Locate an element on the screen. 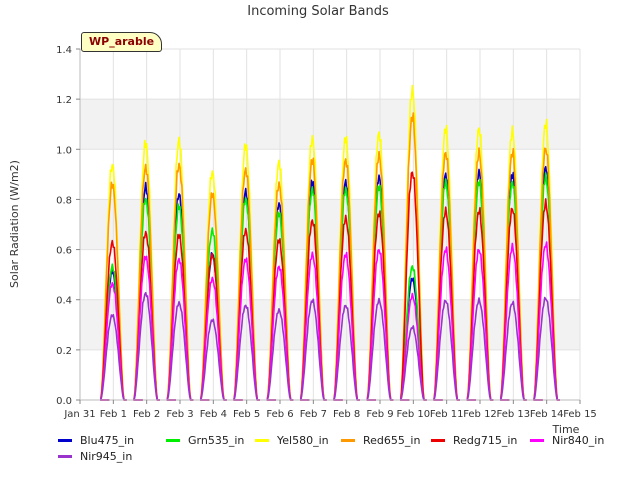  x-tick-label: Feb 10 is located at coordinates (414, 414).